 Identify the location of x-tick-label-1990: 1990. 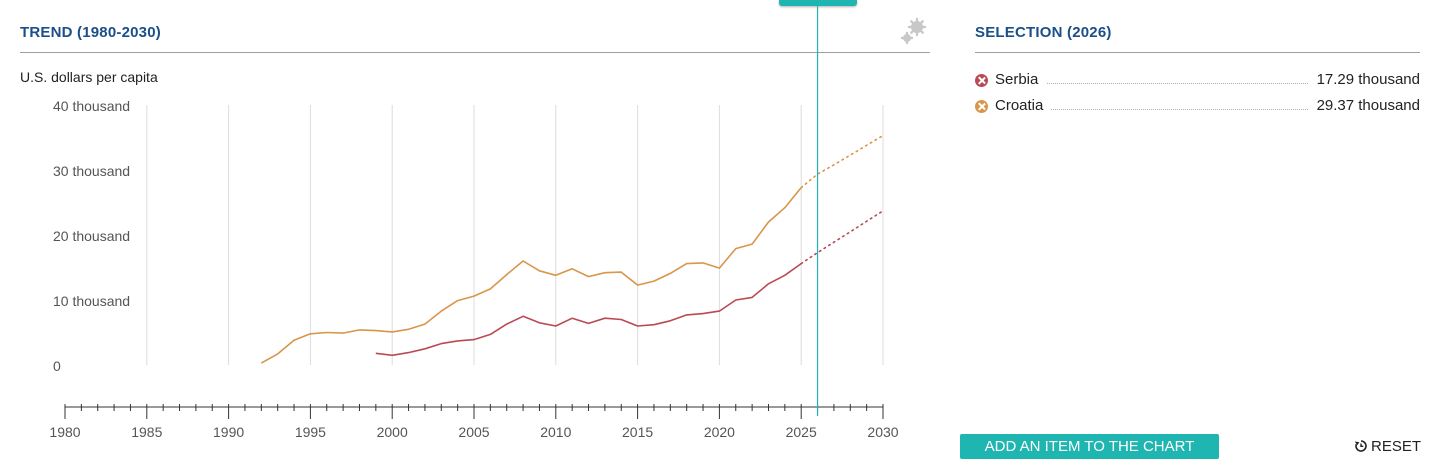
(228, 432).